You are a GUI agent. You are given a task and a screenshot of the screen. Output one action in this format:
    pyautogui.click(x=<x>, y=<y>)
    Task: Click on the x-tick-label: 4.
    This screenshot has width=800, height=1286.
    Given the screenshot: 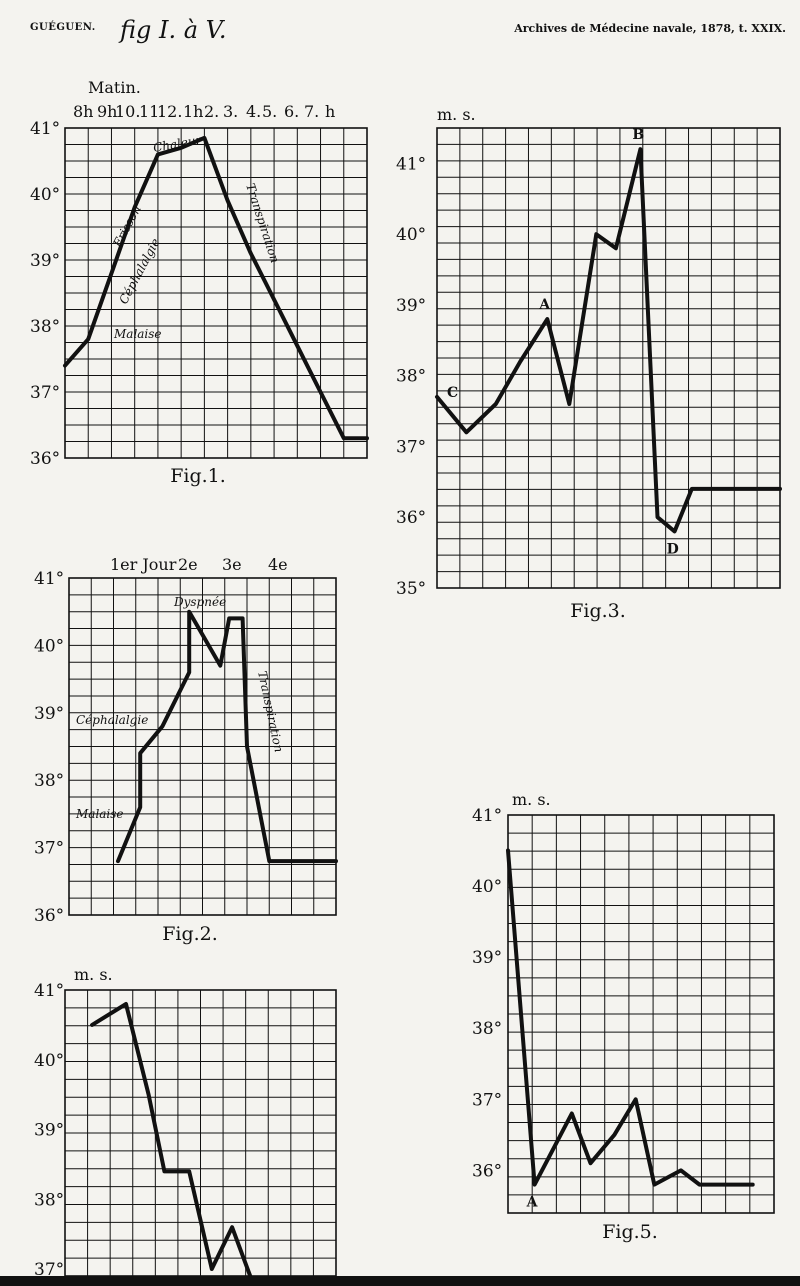 What is the action you would take?
    pyautogui.click(x=253, y=111)
    